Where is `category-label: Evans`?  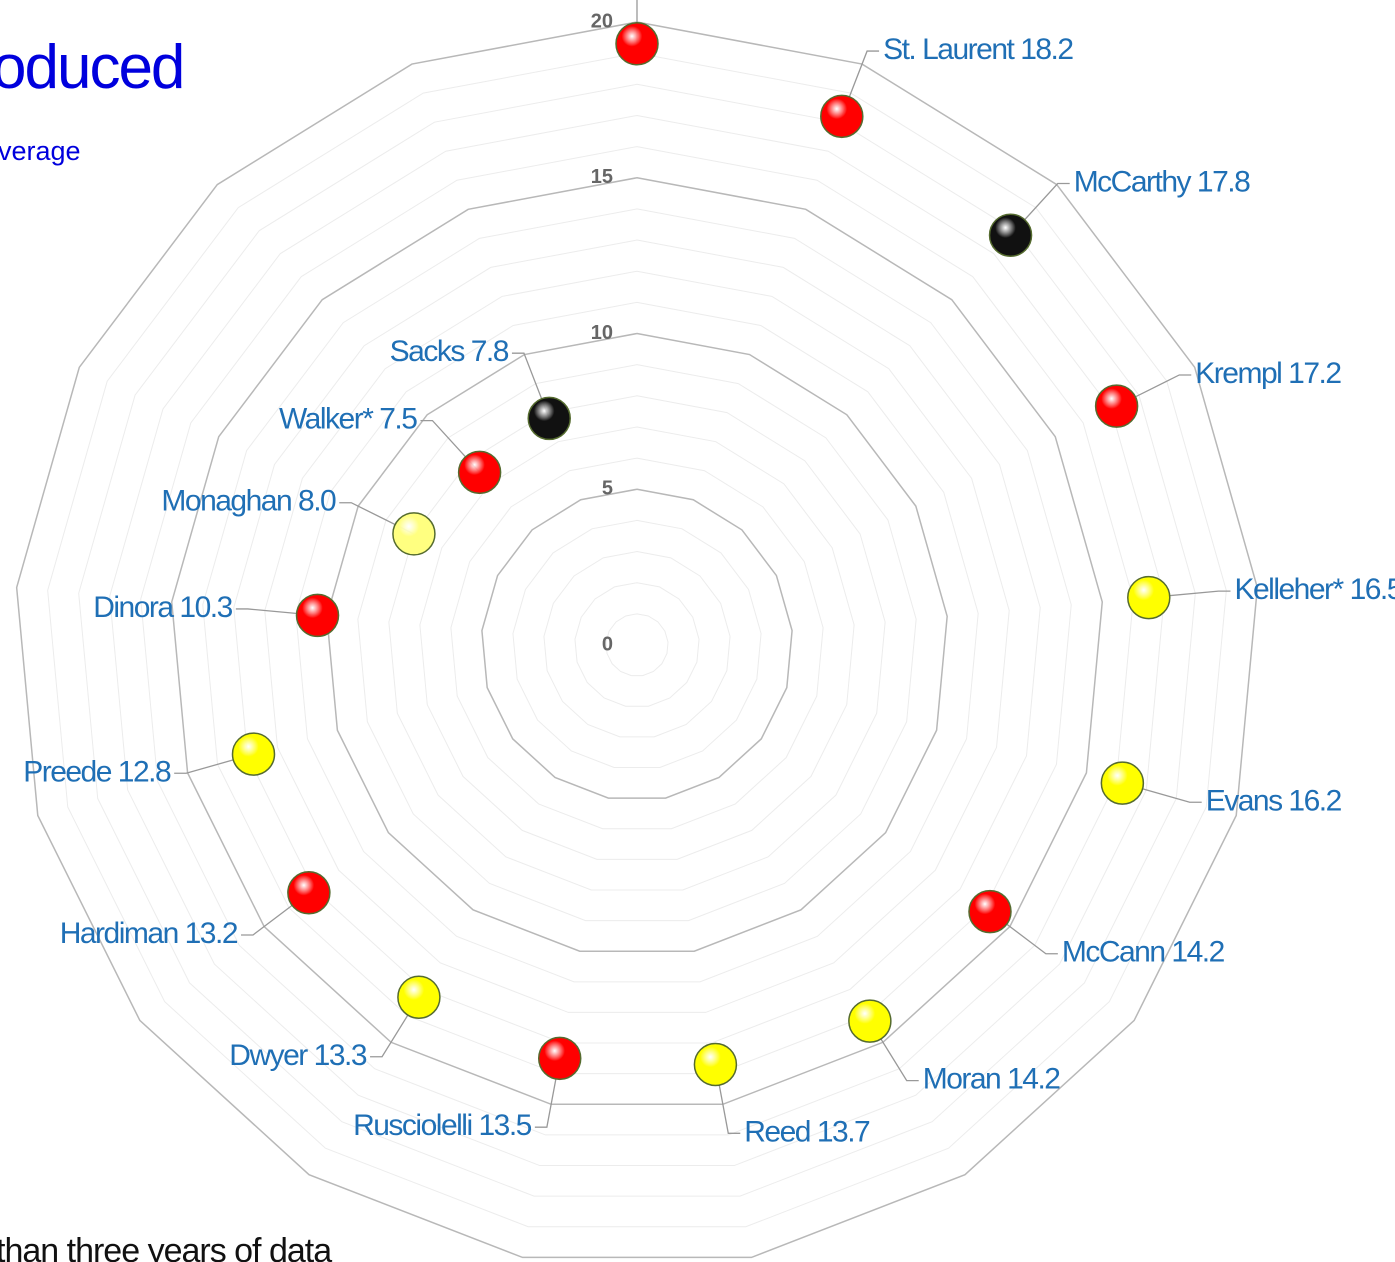
category-label: Evans is located at coordinates (1244, 800).